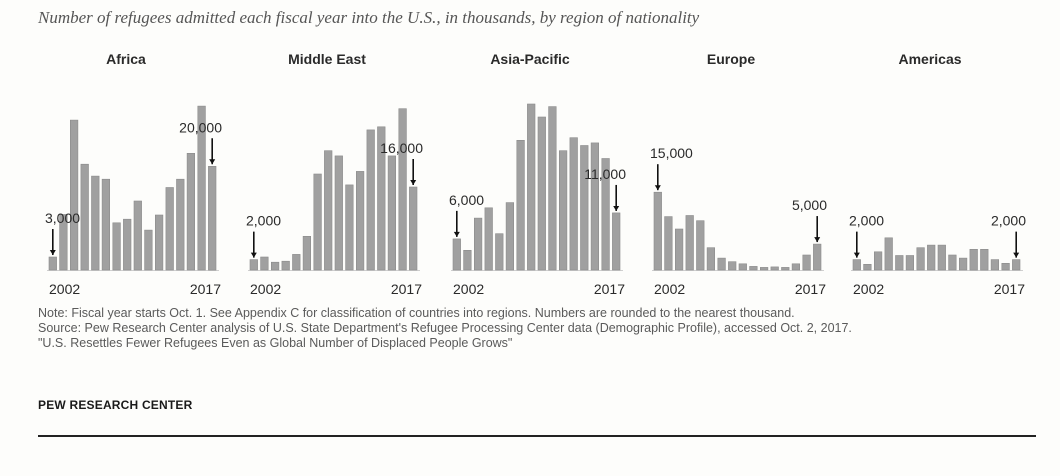 The height and width of the screenshot is (476, 1060). Describe the element at coordinates (689, 243) in the screenshot. I see `europe-bar-2005` at that location.